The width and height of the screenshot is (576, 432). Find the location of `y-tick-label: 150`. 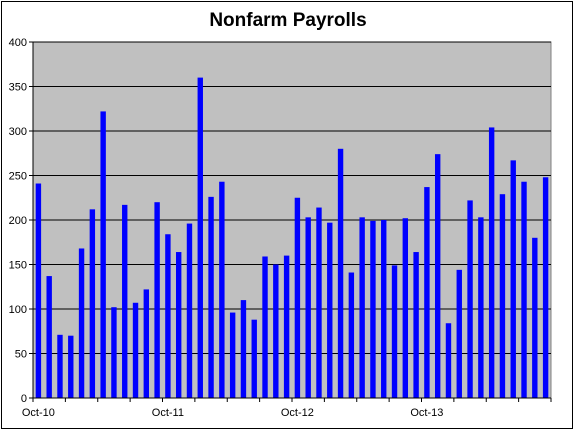

y-tick-label: 150 is located at coordinates (18, 266).